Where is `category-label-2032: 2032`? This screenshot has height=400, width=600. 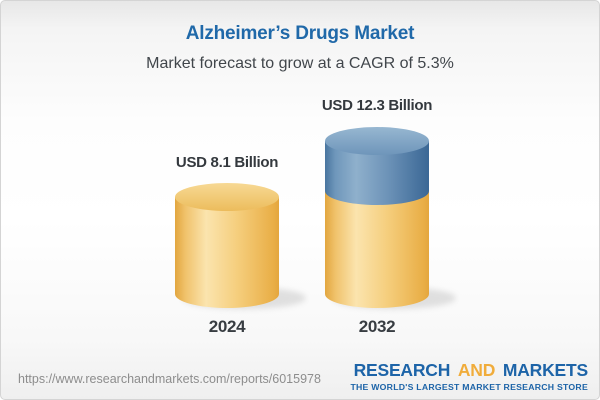
category-label-2032: 2032 is located at coordinates (377, 326).